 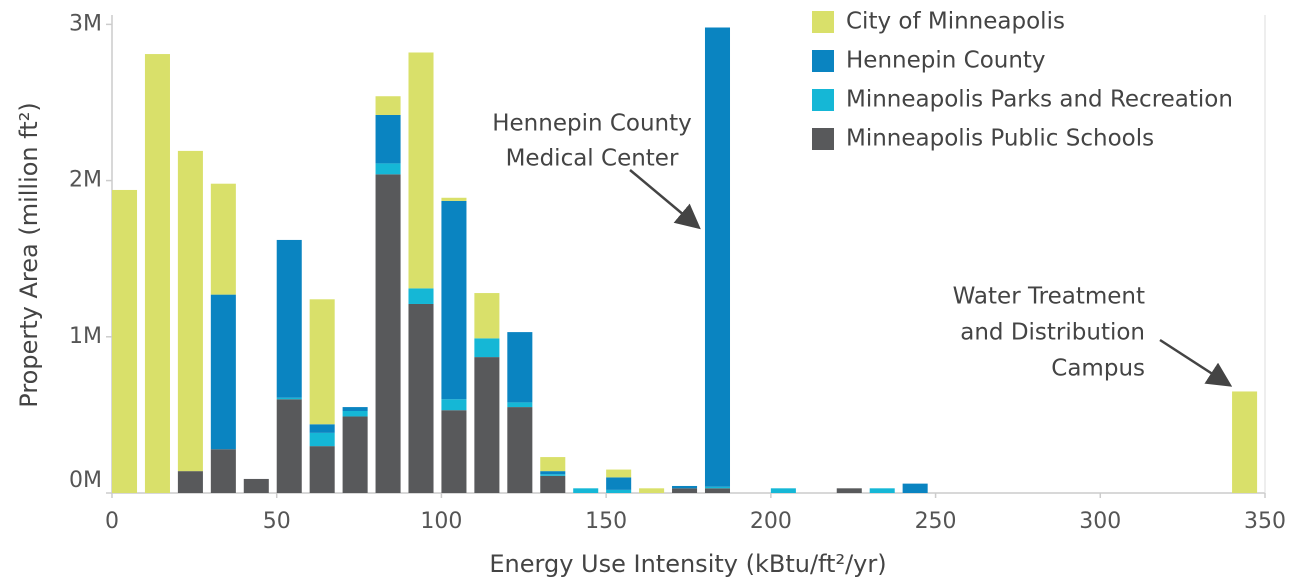 I want to click on x-axis-title: Energy Use Intensity (kBtu/ft²/yr), so click(x=687, y=564).